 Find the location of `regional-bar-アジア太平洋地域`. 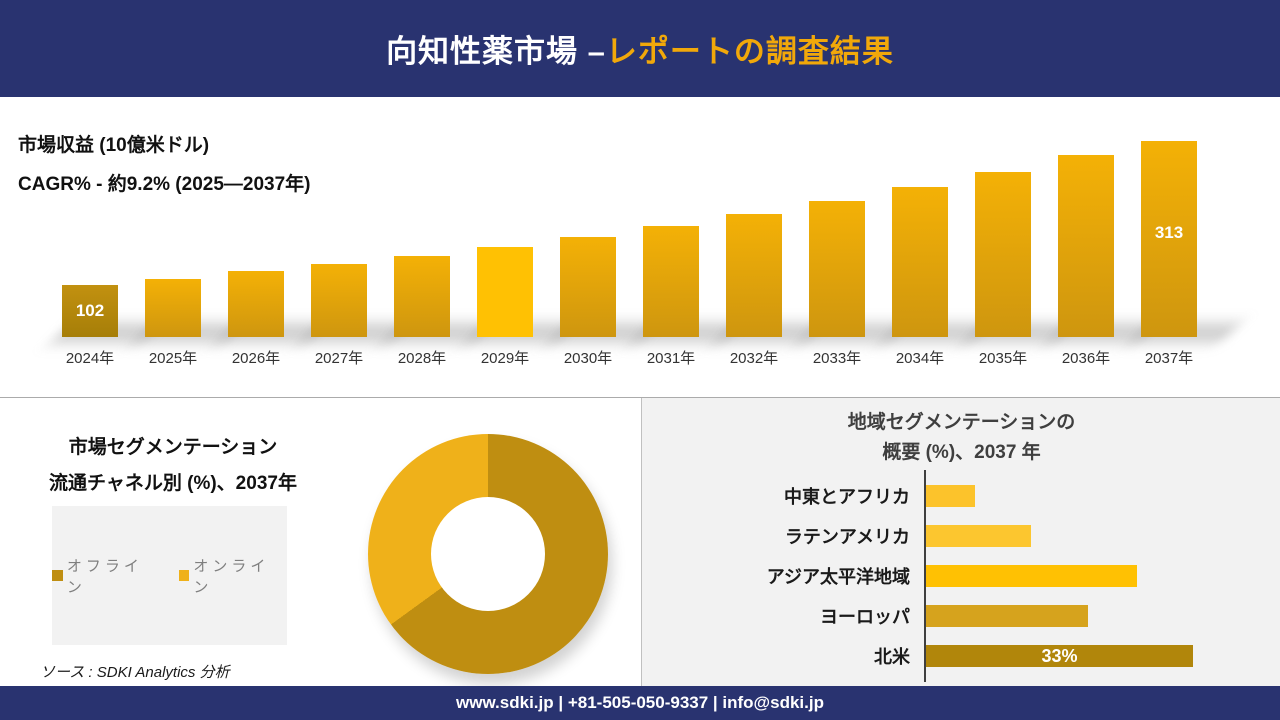

regional-bar-アジア太平洋地域 is located at coordinates (1031, 576).